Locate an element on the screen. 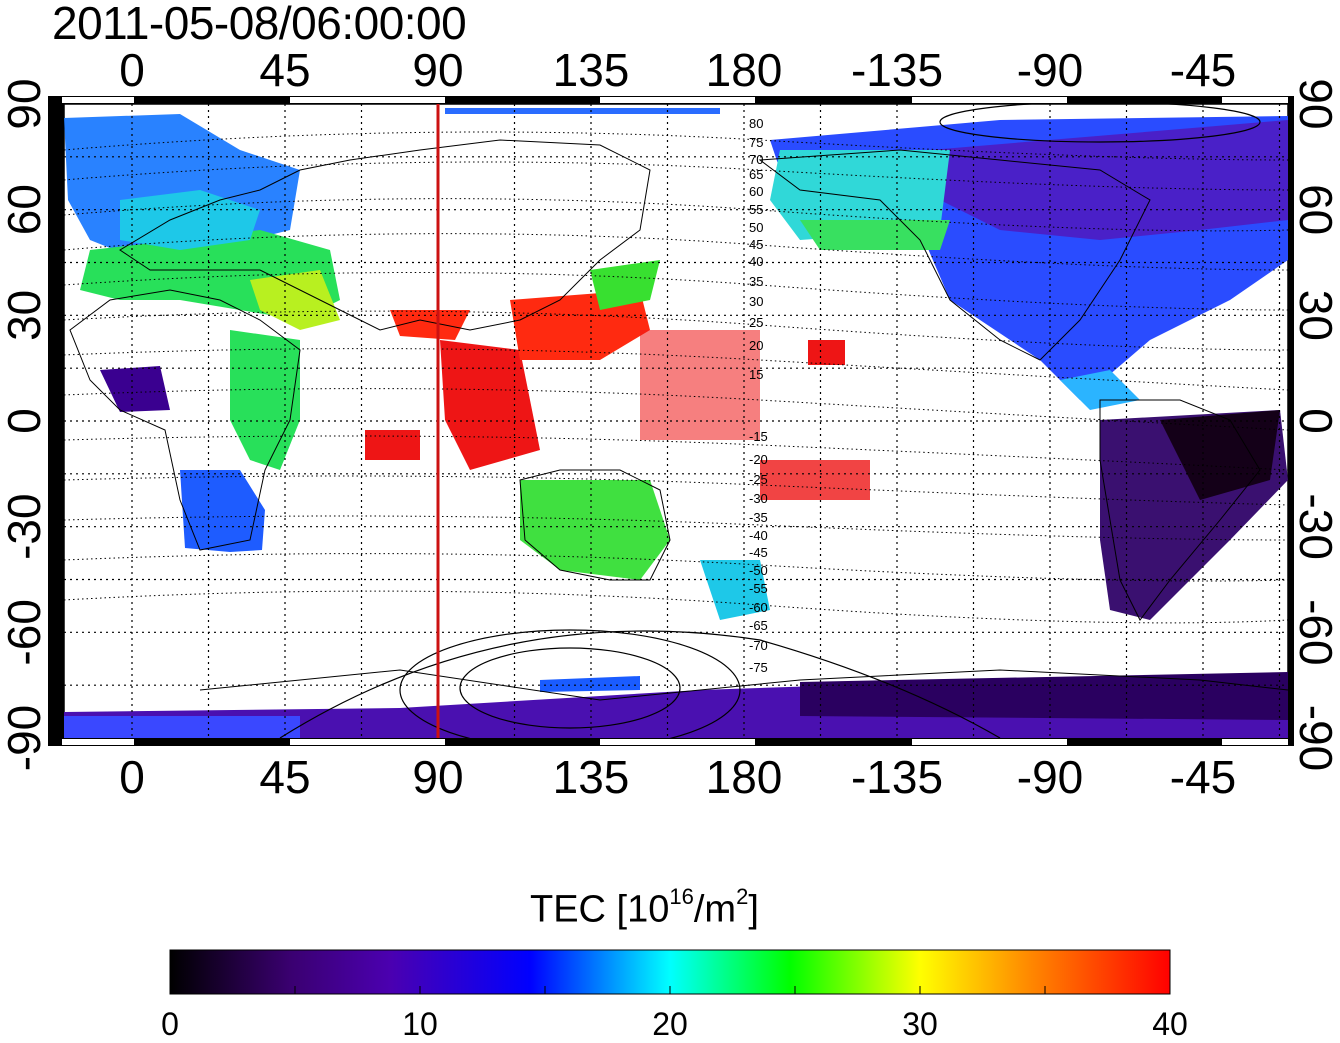  top-longitude-tick-label: -90 is located at coordinates (1050, 70).